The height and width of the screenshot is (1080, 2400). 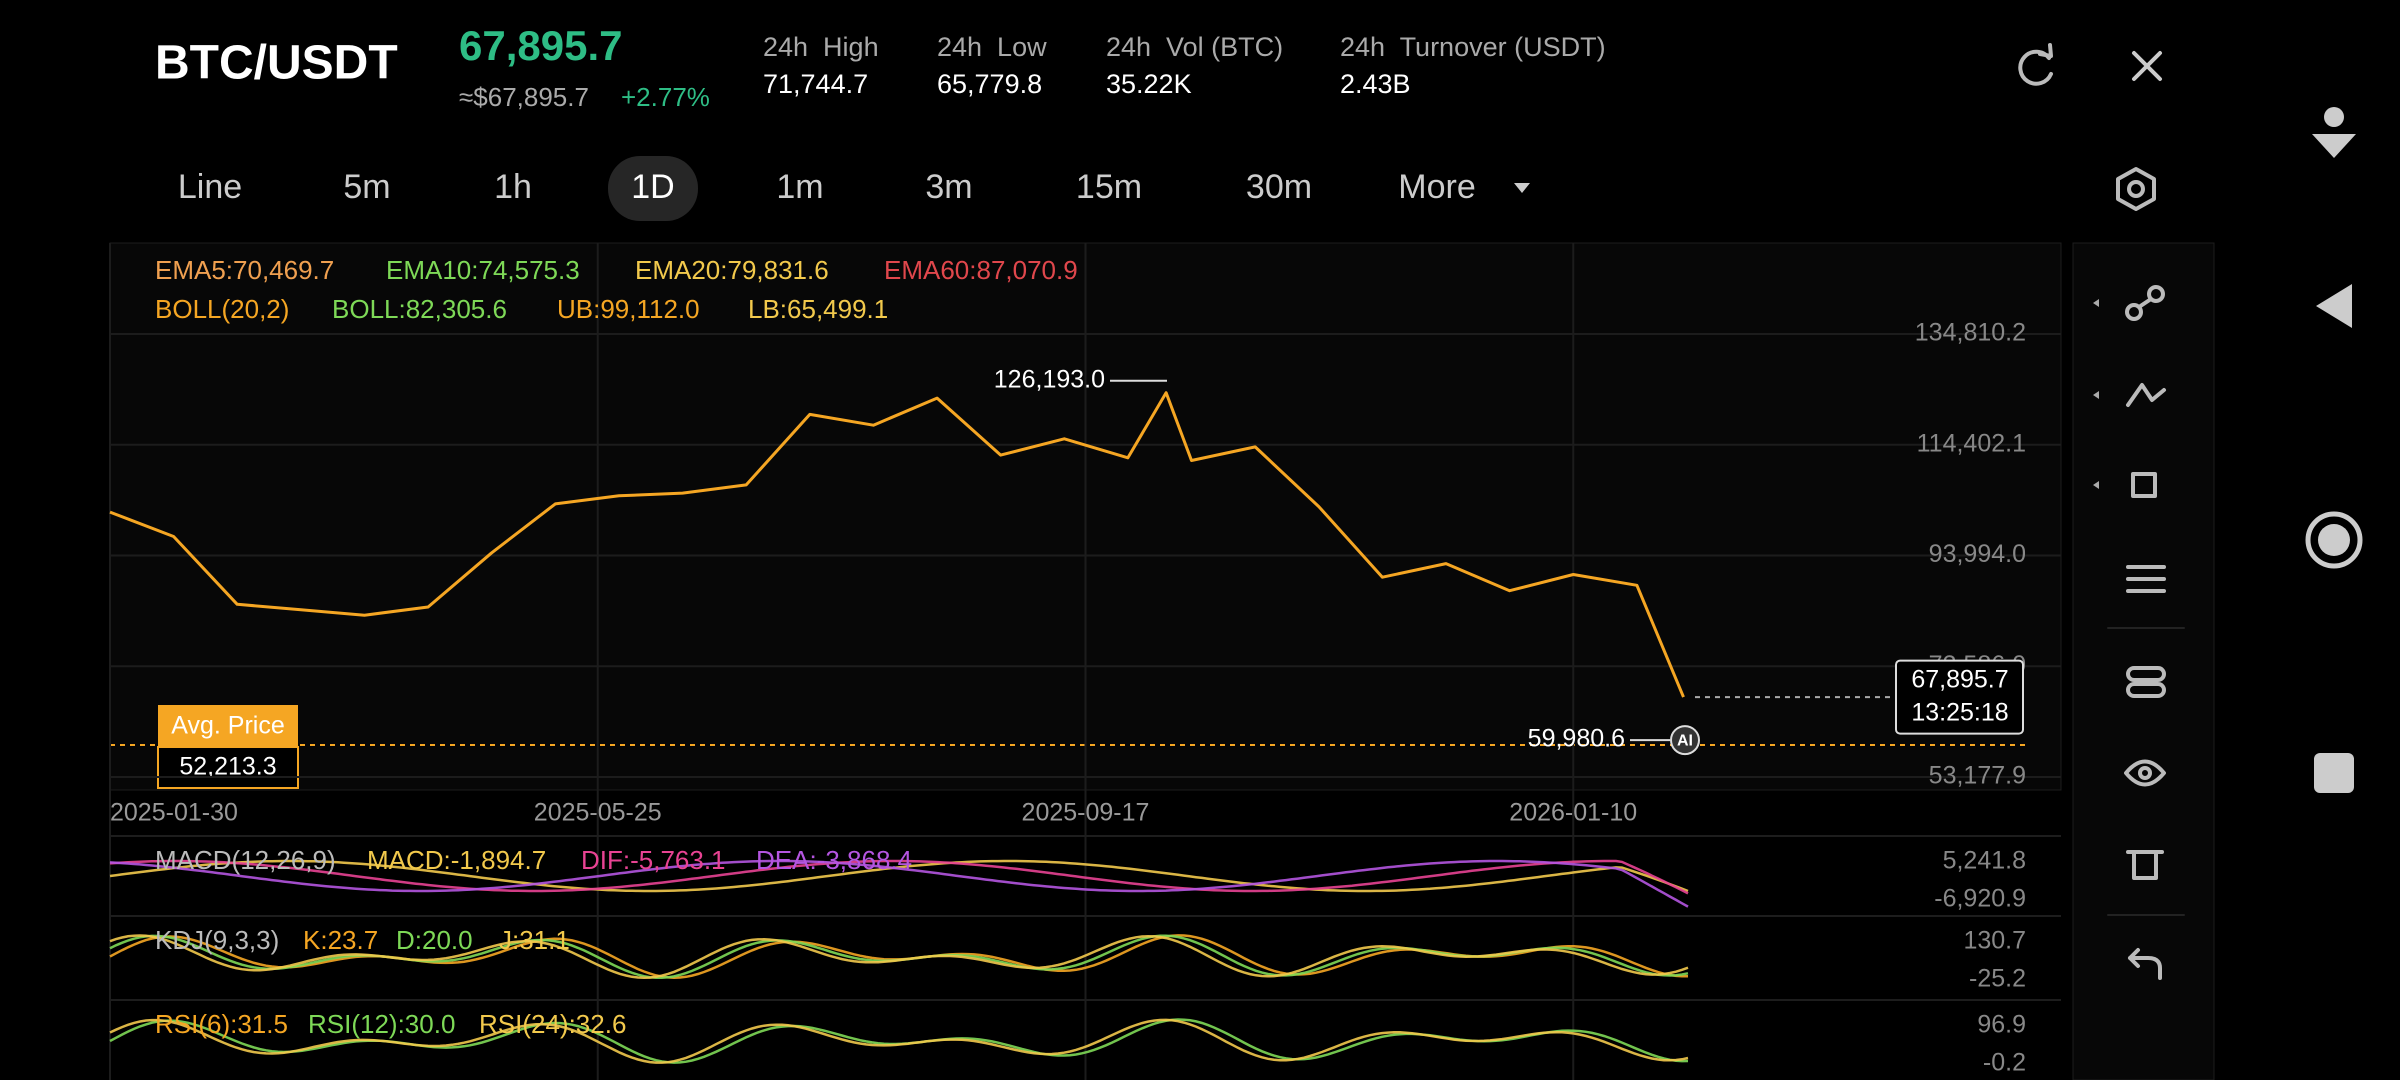 What do you see at coordinates (541, 45) in the screenshot?
I see `last-price: 67,895.7` at bounding box center [541, 45].